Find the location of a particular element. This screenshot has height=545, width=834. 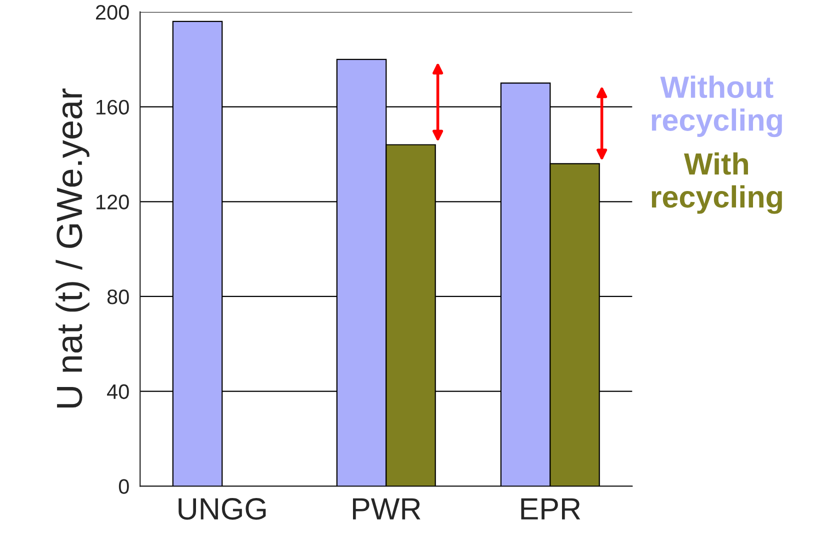

x-tick-label: PWR is located at coordinates (386, 509).